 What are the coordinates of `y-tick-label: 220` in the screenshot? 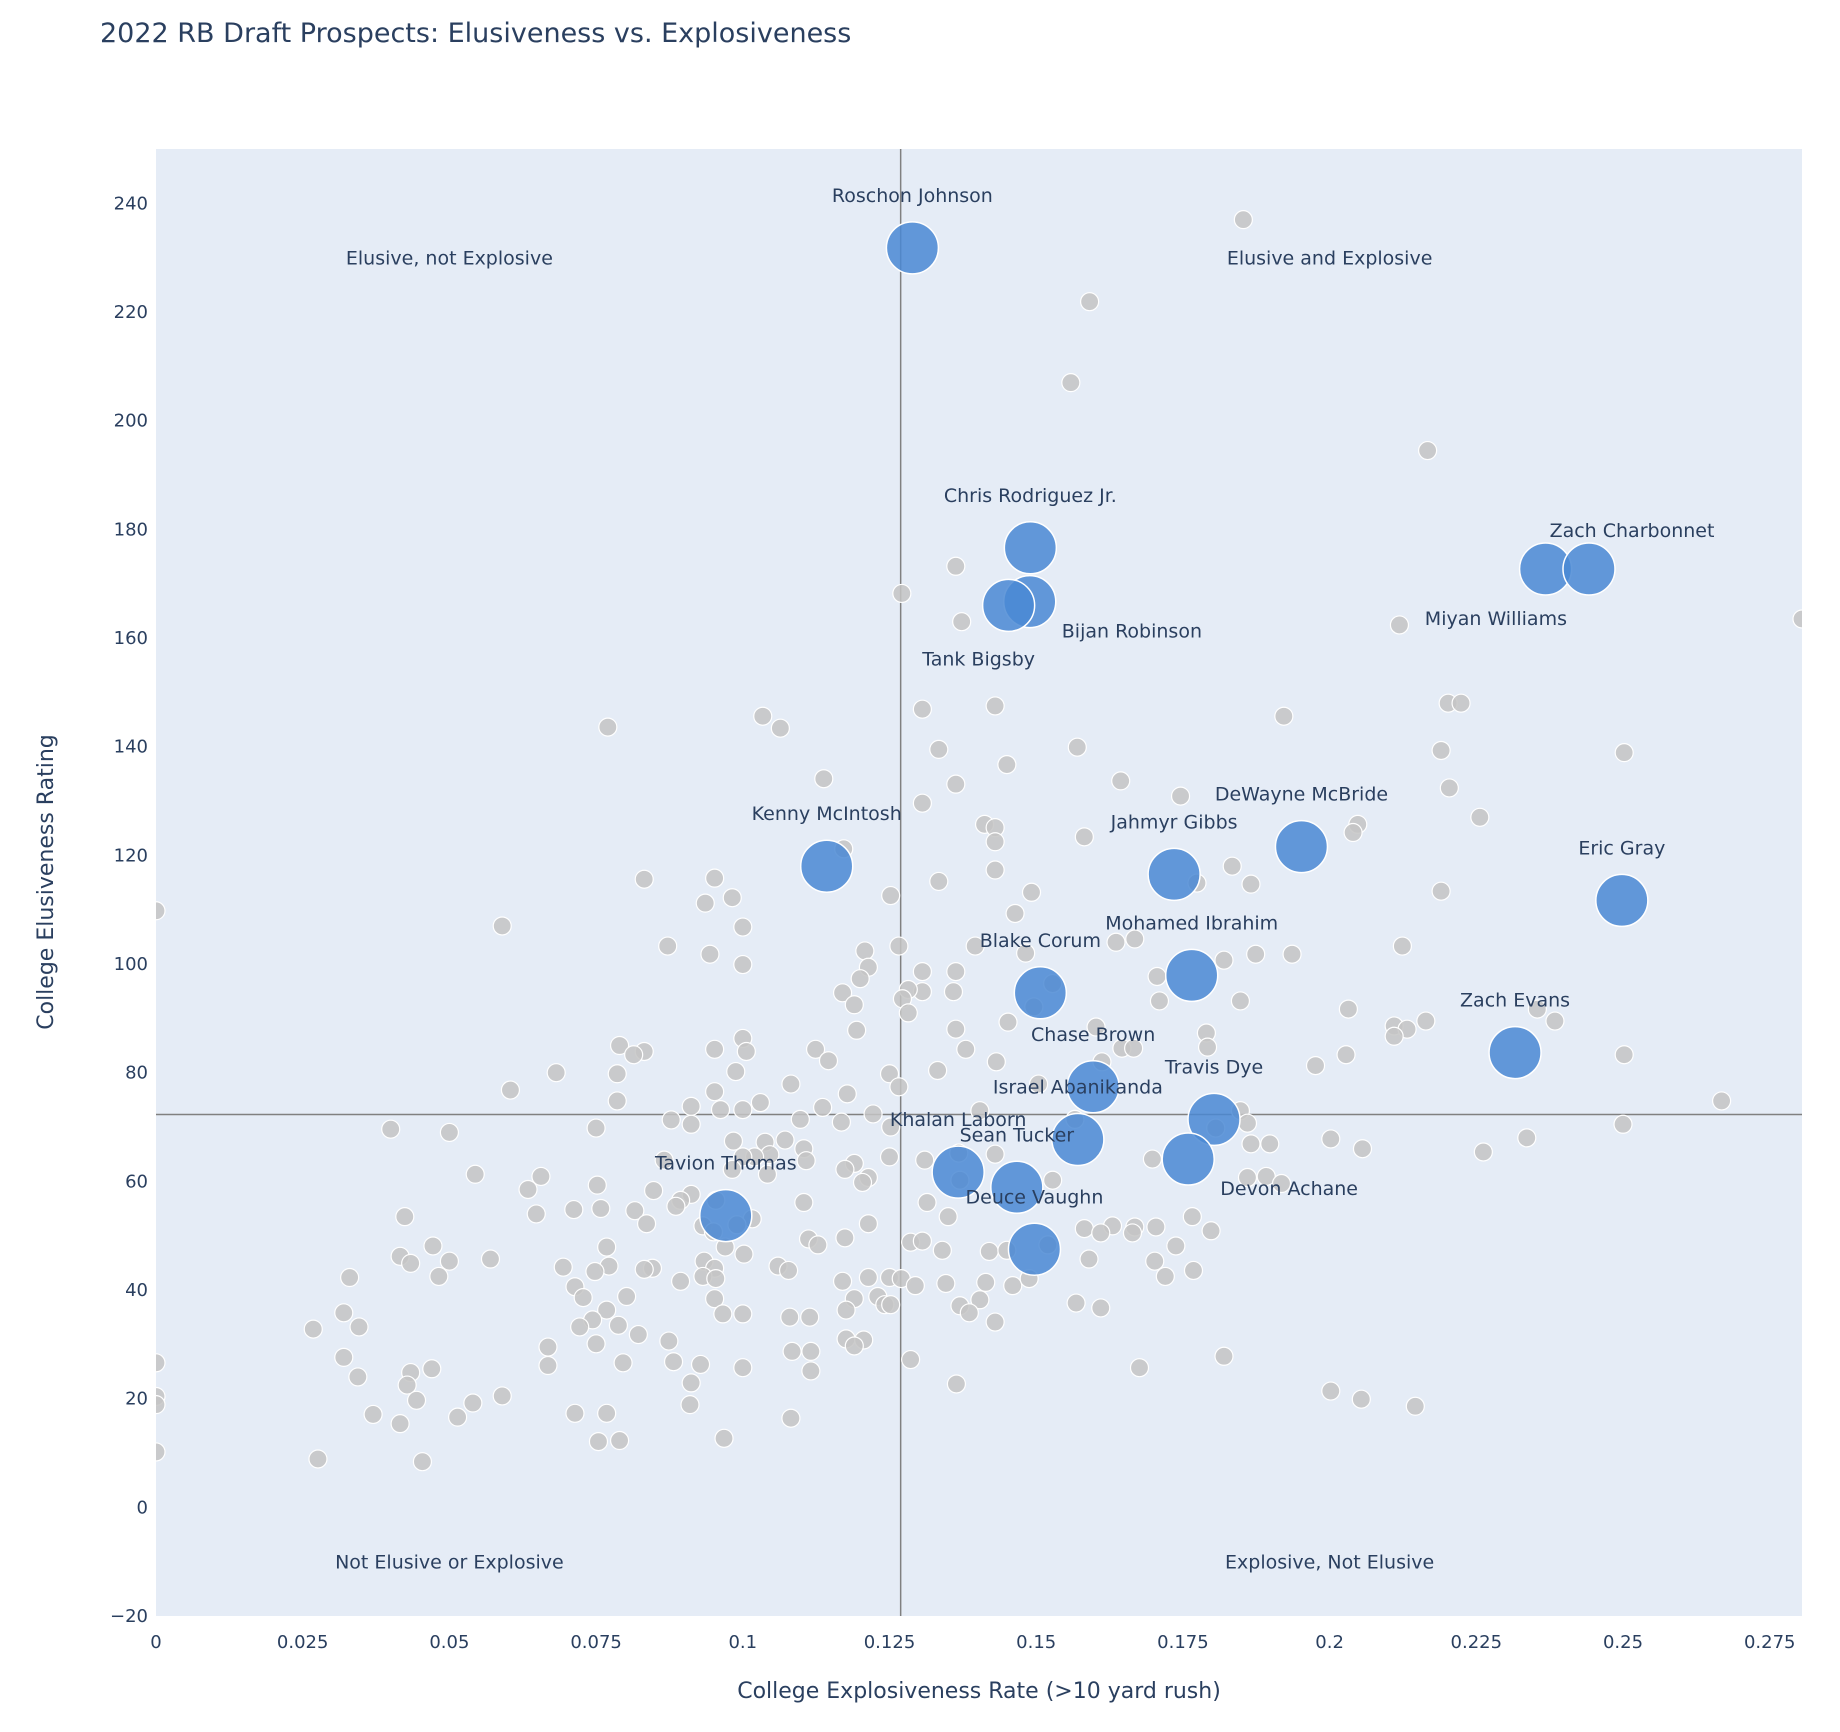 It's located at (131, 312).